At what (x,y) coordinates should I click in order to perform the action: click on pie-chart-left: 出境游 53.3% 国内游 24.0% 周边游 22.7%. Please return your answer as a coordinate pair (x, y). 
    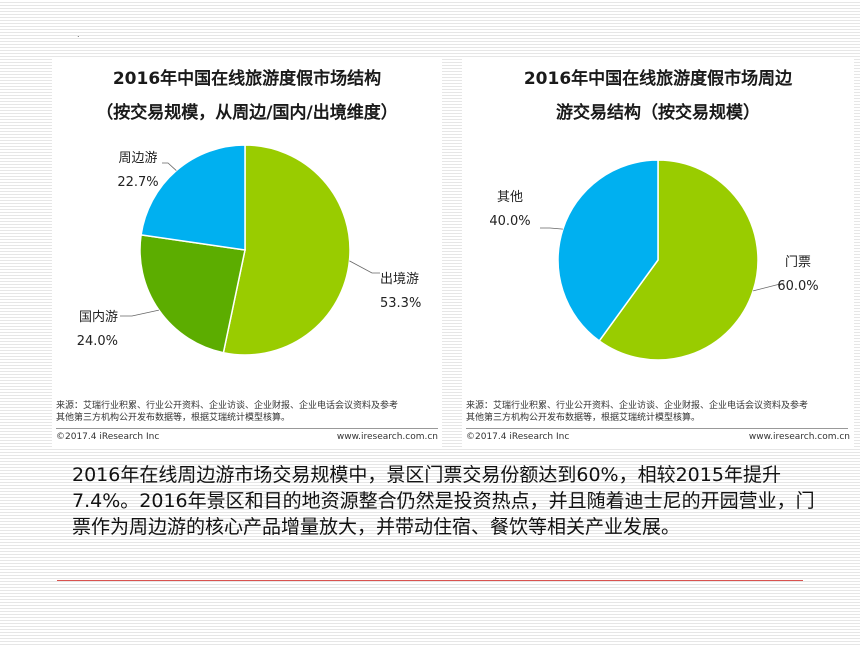
    Looking at the image, I should click on (249, 250).